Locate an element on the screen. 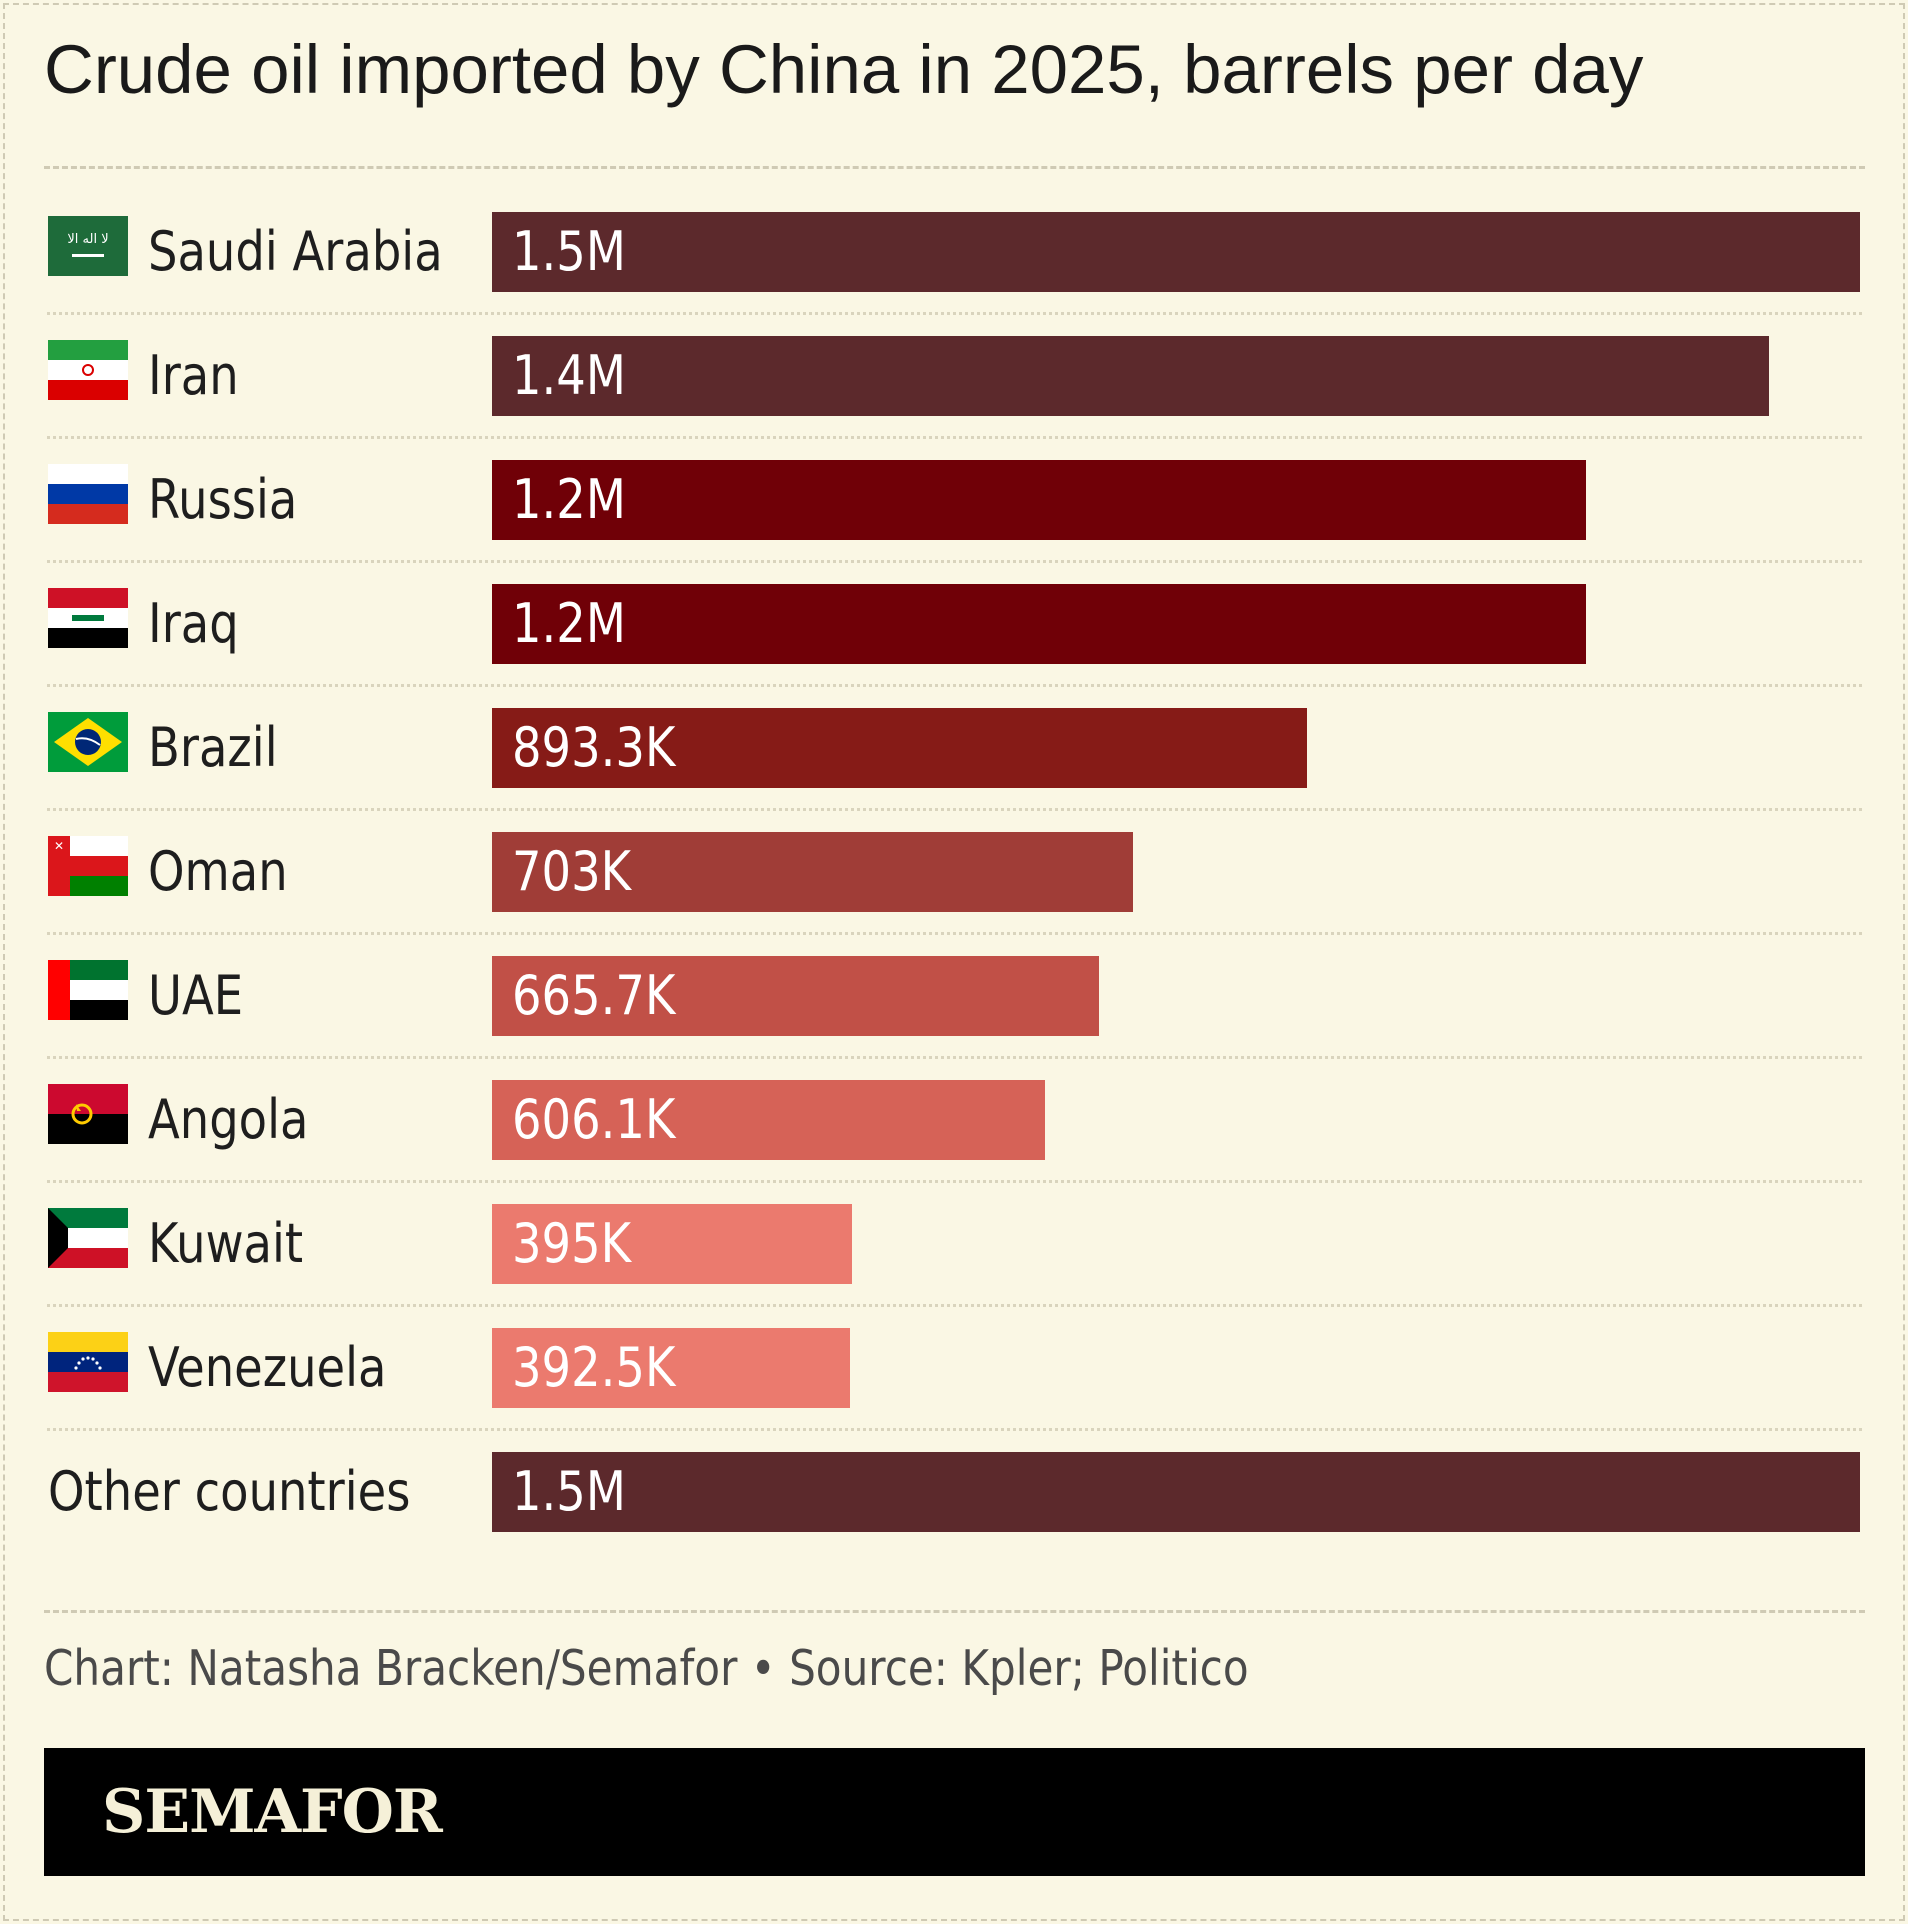 Image resolution: width=1908 pixels, height=1924 pixels. data-label-kuwait: 395K is located at coordinates (572, 1243).